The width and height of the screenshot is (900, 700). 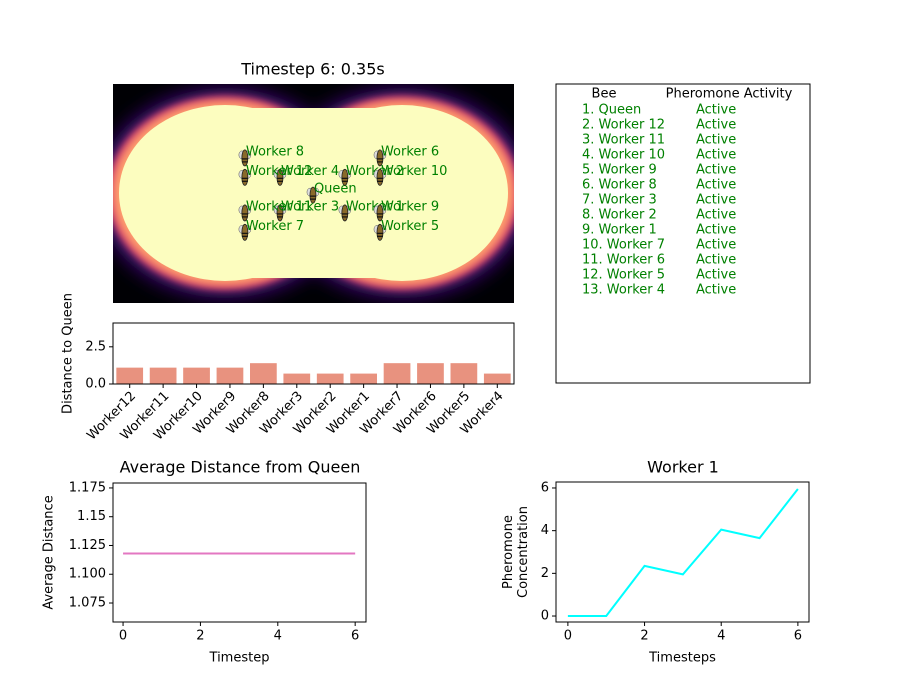 What do you see at coordinates (240, 467) in the screenshot?
I see `chart-title: Average Distance from Queen` at bounding box center [240, 467].